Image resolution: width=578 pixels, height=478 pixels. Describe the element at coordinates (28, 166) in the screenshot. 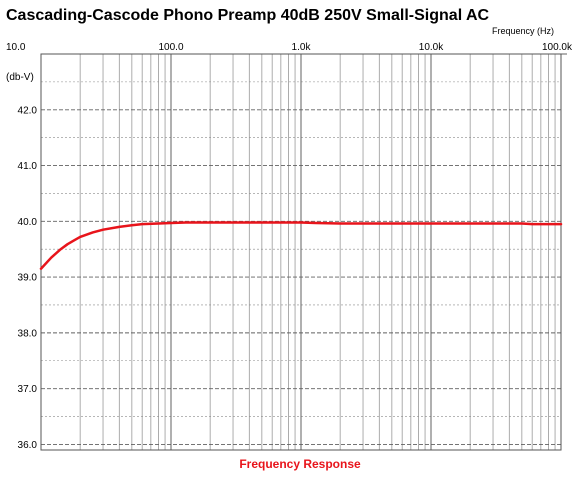

I see `y-tick-label: 41.0` at that location.